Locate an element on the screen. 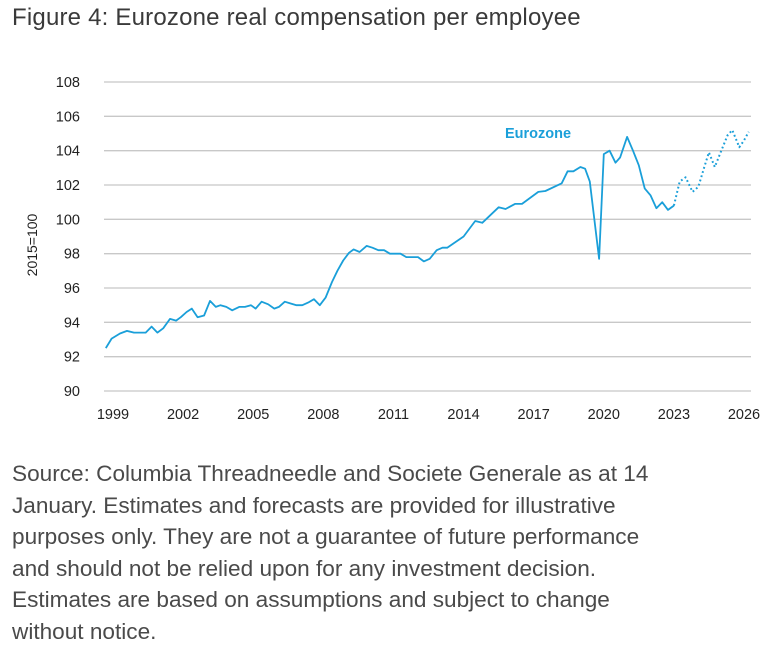  x-tick-label: 2008 is located at coordinates (323, 415).